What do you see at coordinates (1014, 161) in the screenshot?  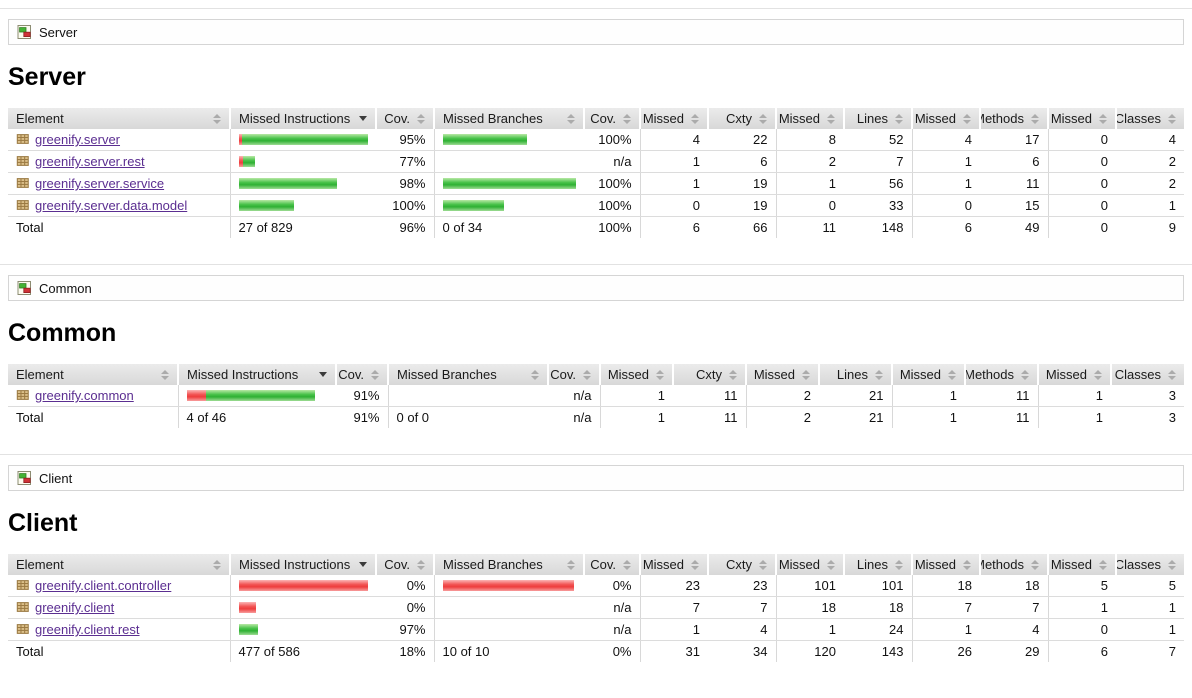 I see `metric-cell: 6` at bounding box center [1014, 161].